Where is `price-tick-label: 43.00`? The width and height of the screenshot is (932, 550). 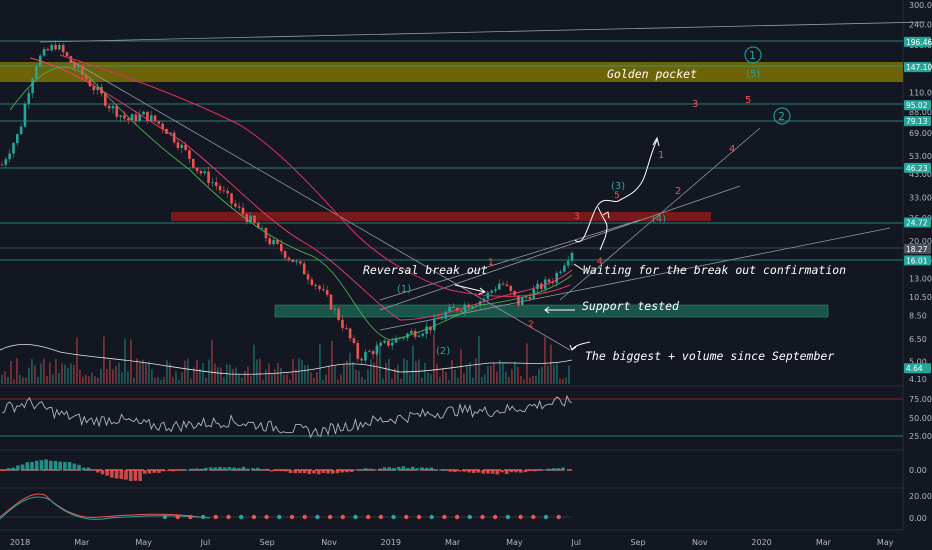
price-tick-label: 43.00 is located at coordinates (920, 174).